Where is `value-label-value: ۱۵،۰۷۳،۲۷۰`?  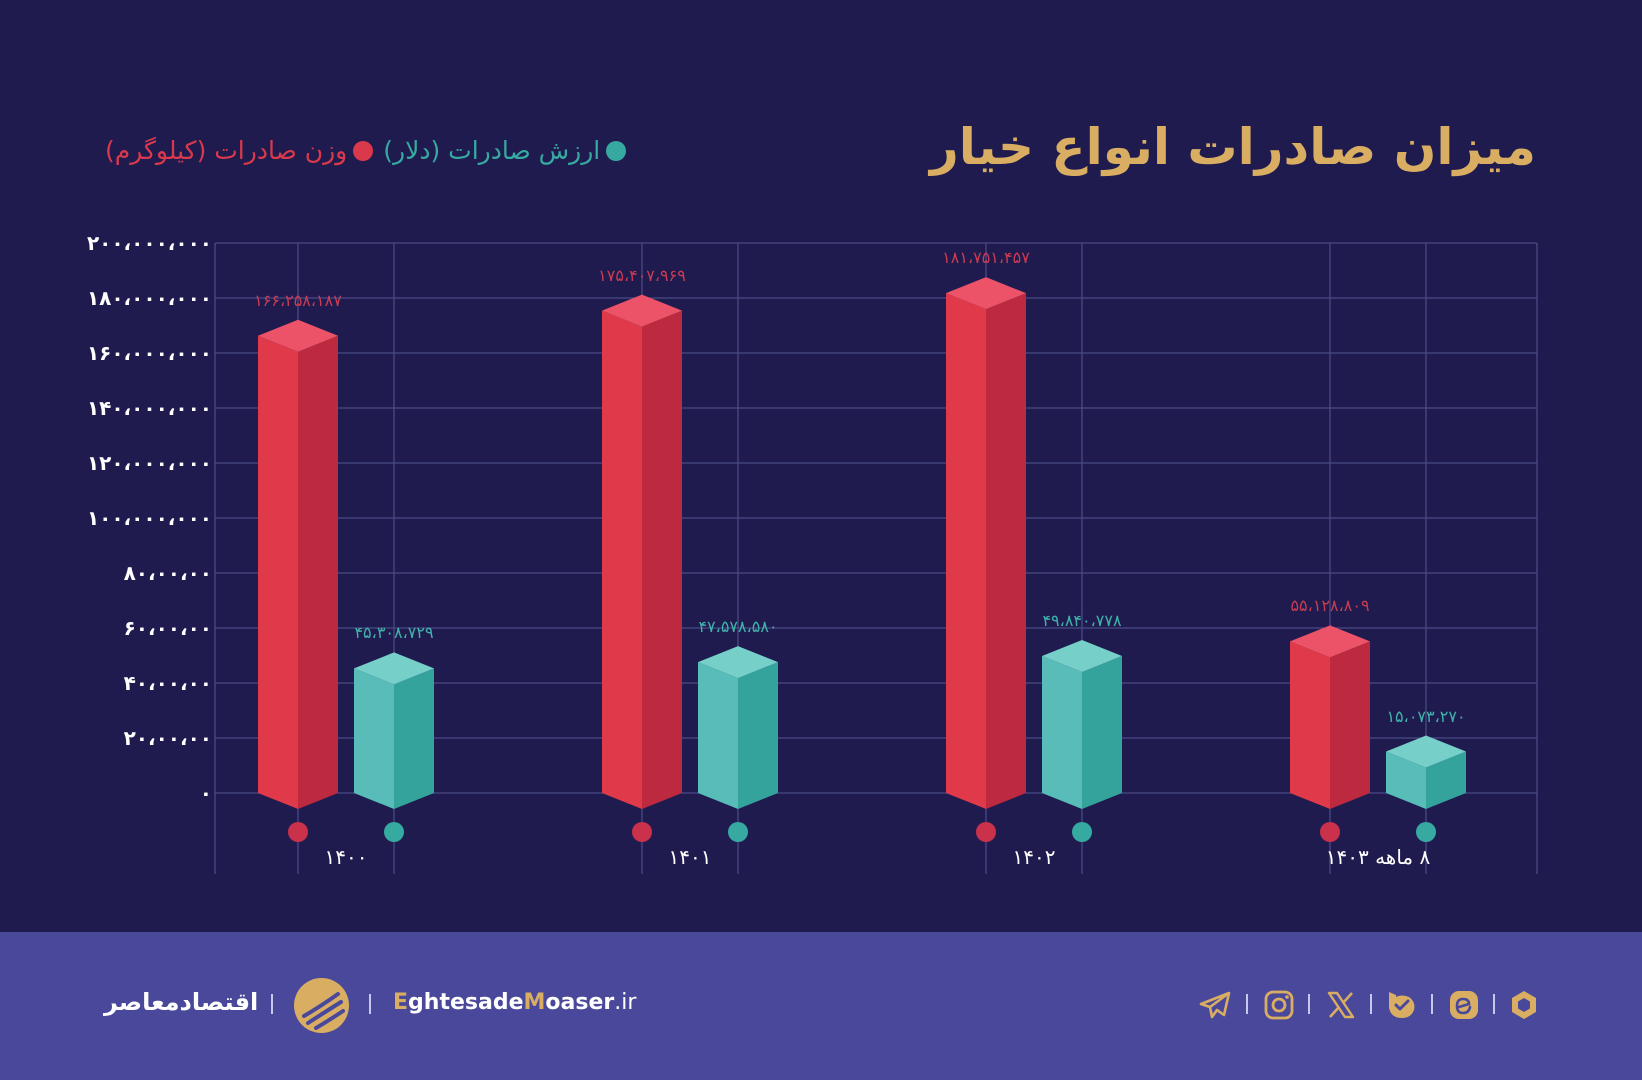
value-label-value: ۱۵،۰۷۳،۲۷۰ is located at coordinates (1426, 716).